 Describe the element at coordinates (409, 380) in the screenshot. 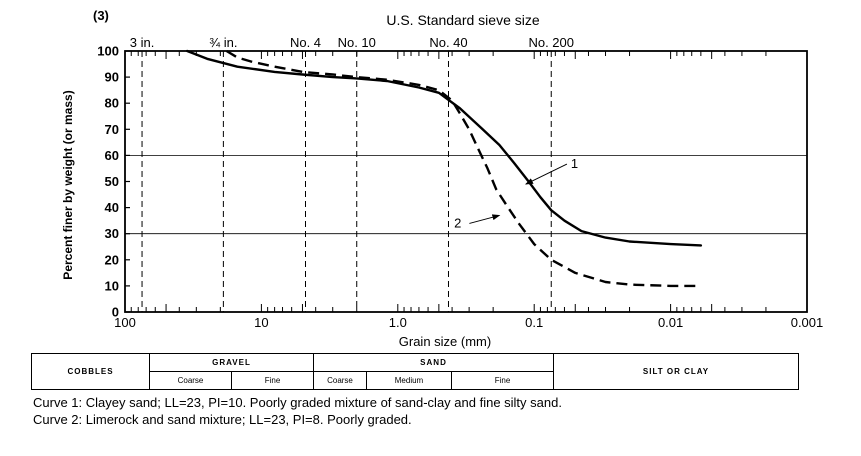

I see `sand-medium-cell: Medium` at that location.